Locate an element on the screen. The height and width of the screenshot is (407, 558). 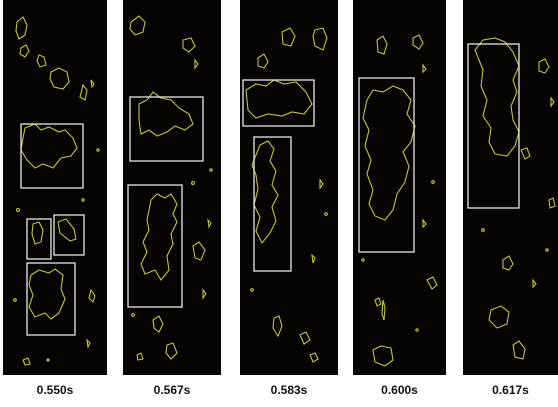
frame-label-2: 0.567s is located at coordinates (172, 390).